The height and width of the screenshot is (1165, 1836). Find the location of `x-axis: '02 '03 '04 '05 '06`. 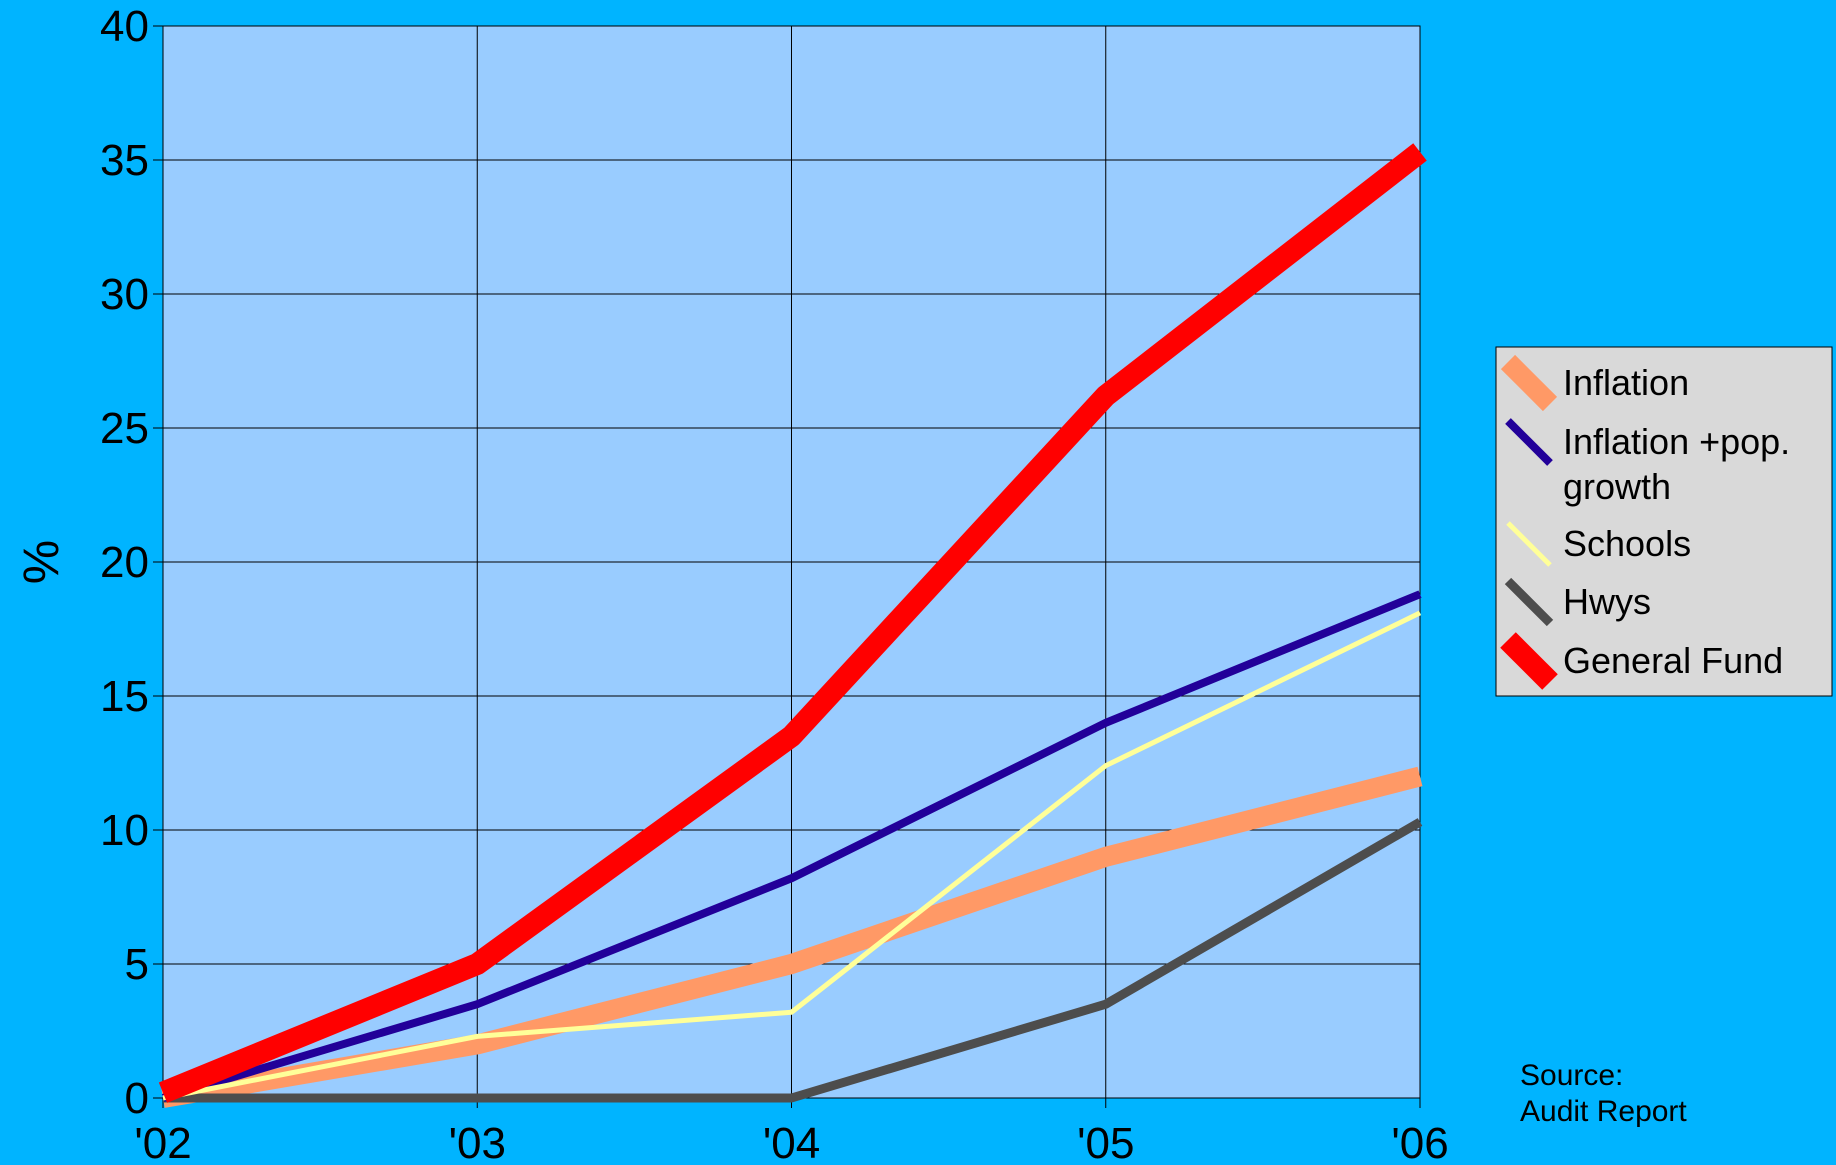

x-axis: '02 '03 '04 '05 '06 is located at coordinates (791, 1131).